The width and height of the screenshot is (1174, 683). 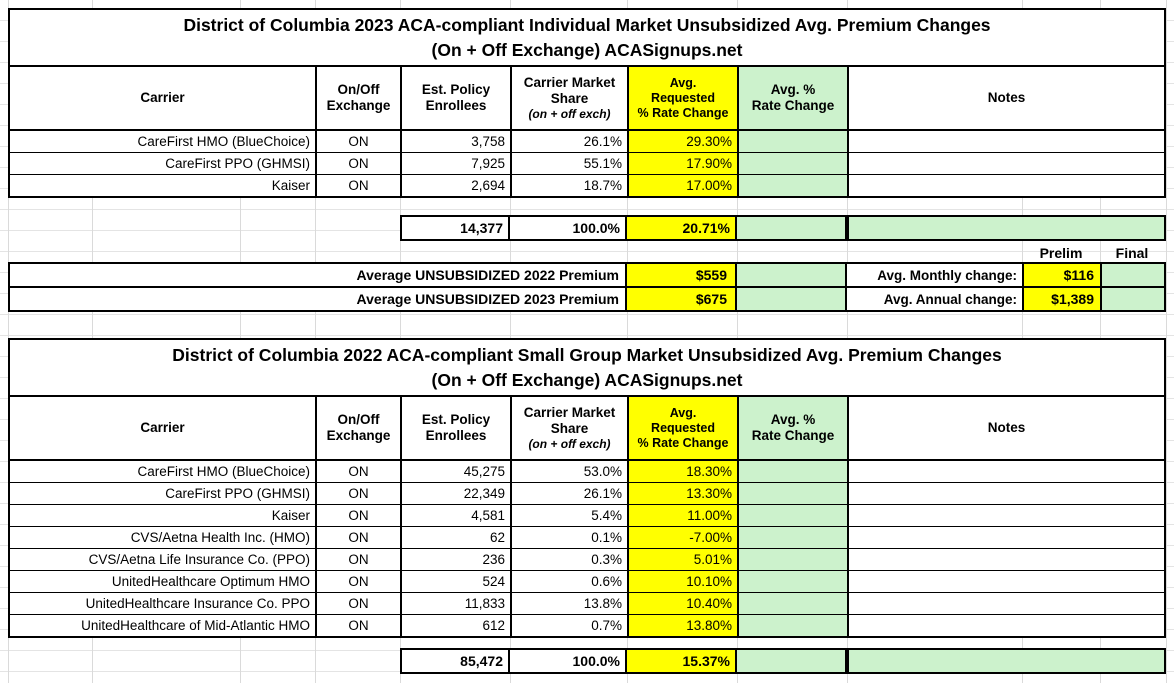 What do you see at coordinates (570, 625) in the screenshot?
I see `market-share-cell: 0.7%` at bounding box center [570, 625].